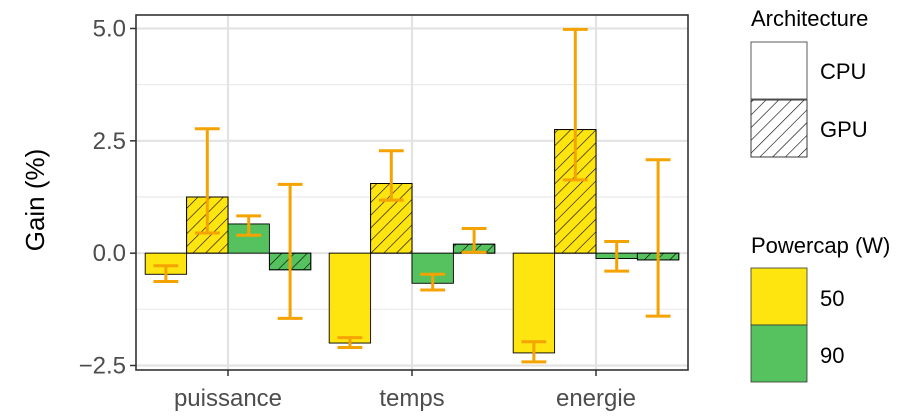 The width and height of the screenshot is (917, 420). I want to click on legend-key-gpu, so click(779, 128).